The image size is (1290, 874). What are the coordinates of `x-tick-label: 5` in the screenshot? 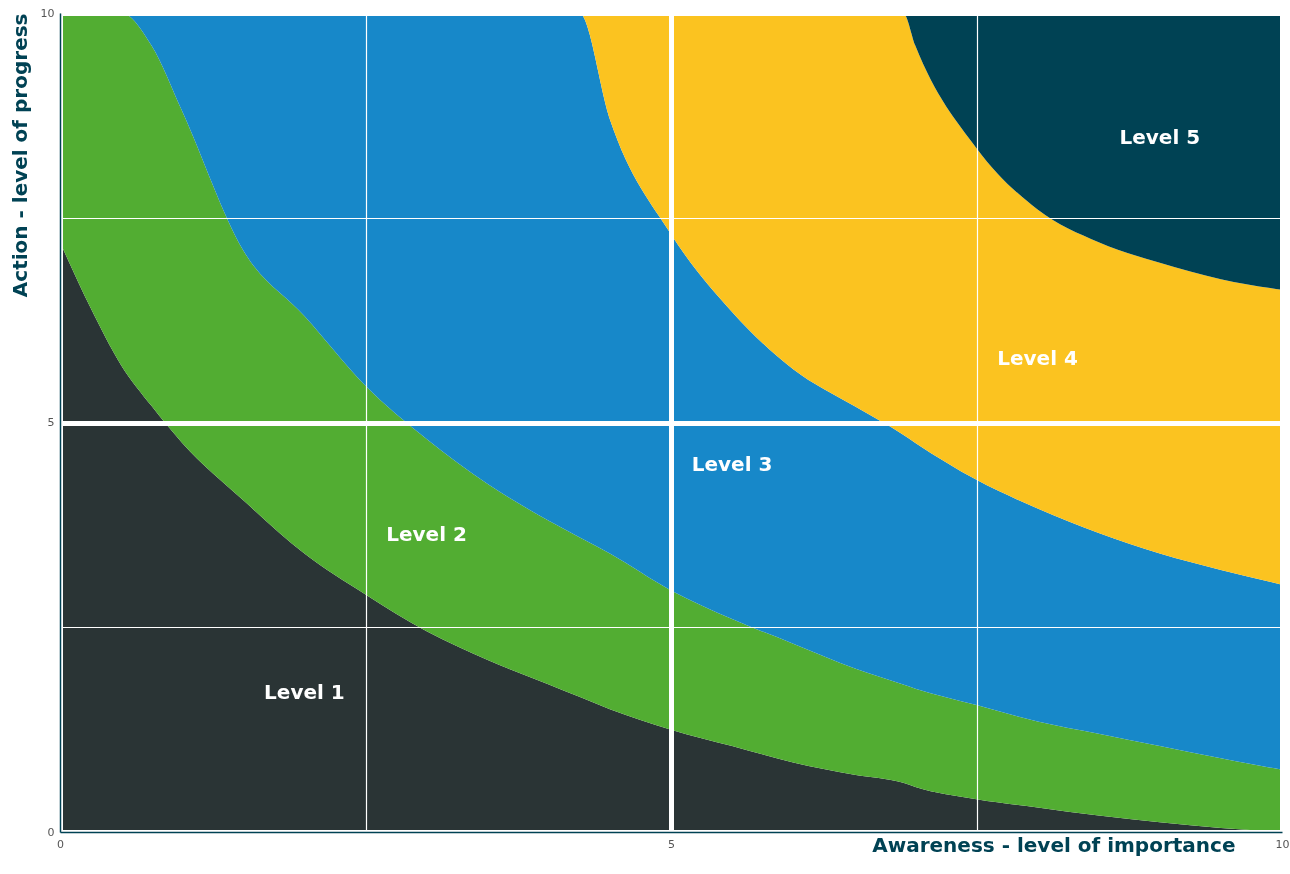 It's located at (671, 844).